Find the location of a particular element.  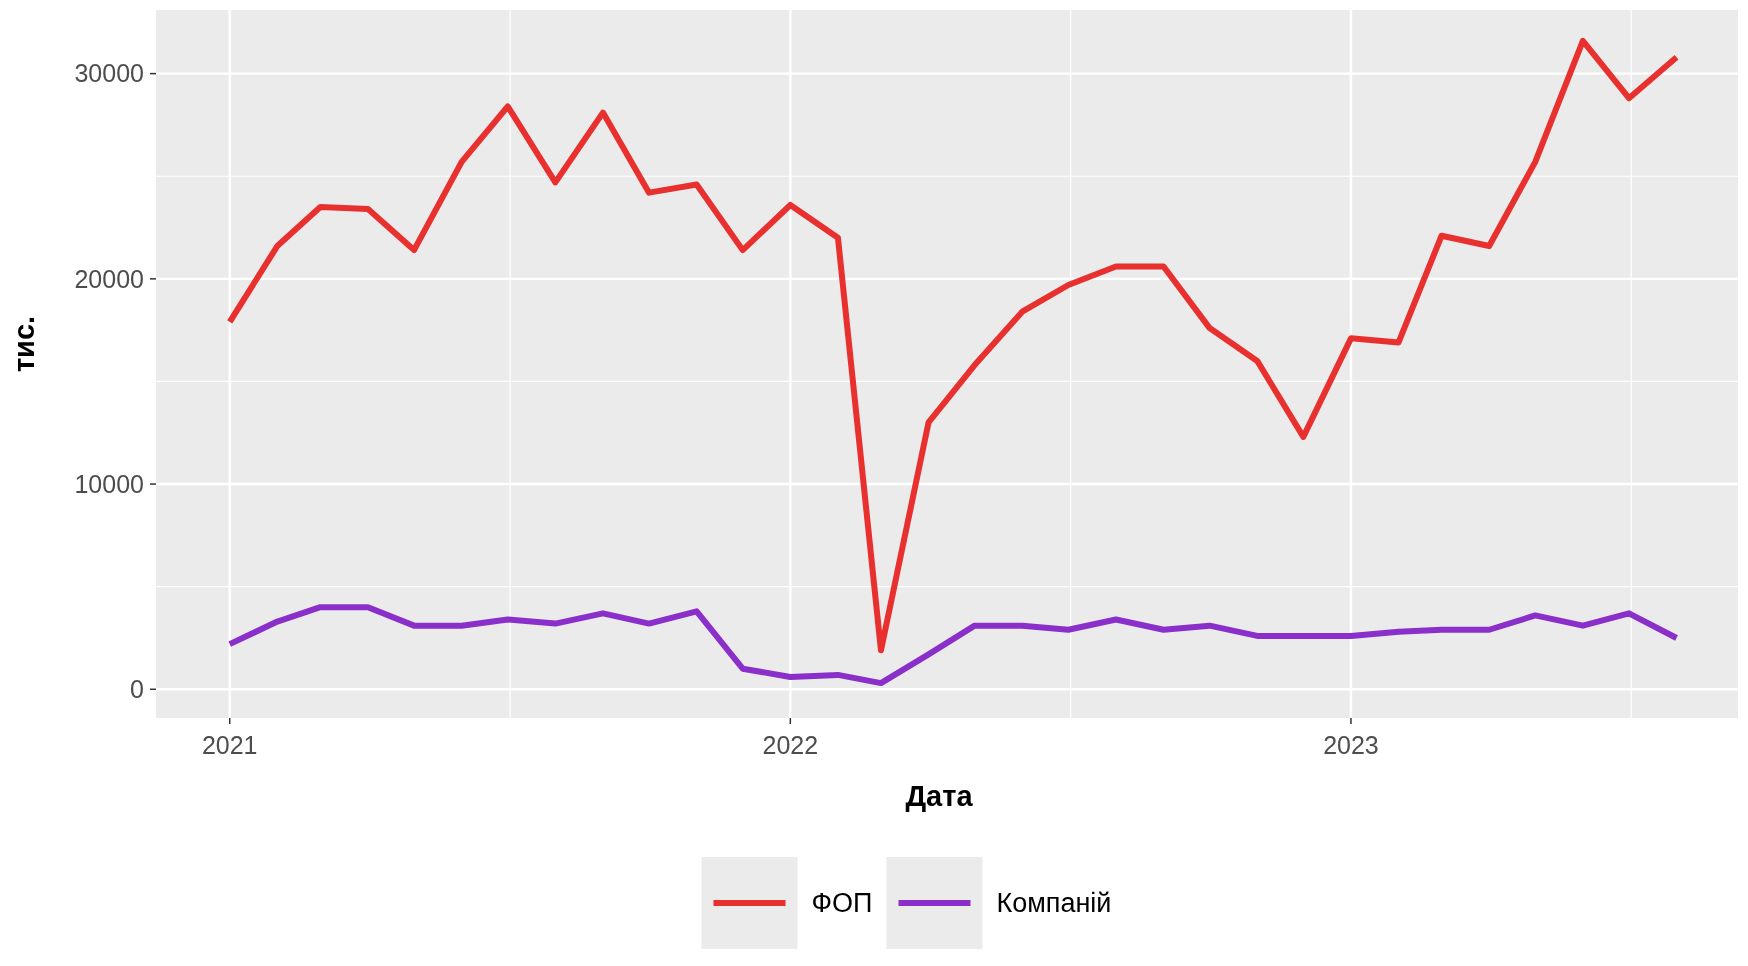

y-tick-label: 0 is located at coordinates (137, 689).